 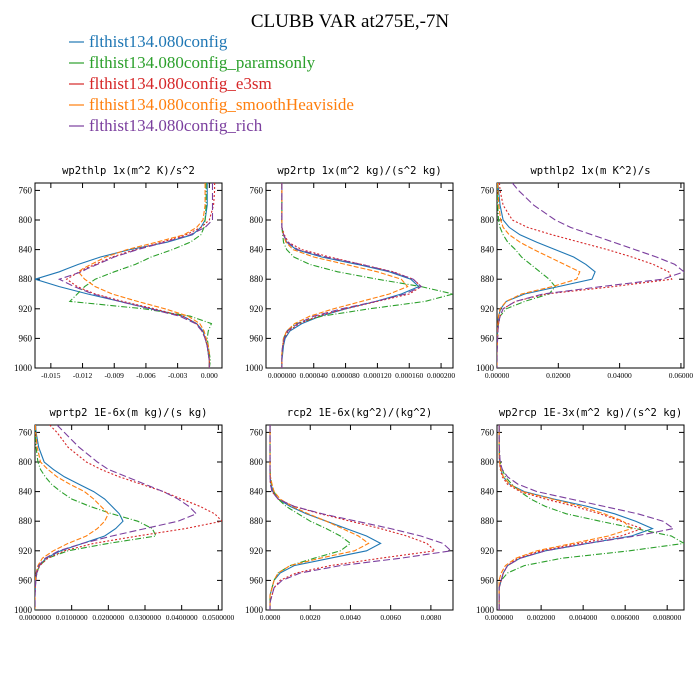 I want to click on x-tick-label: 0.006000, so click(x=625, y=617).